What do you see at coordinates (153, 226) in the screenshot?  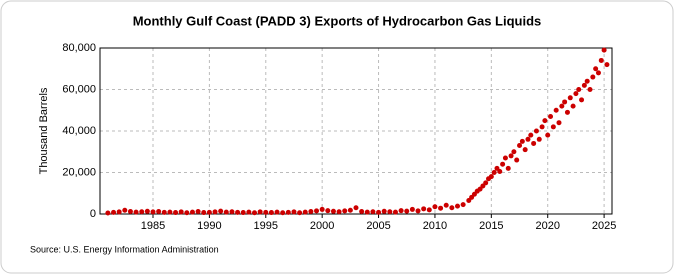 I see `x-tick-label: 1985` at bounding box center [153, 226].